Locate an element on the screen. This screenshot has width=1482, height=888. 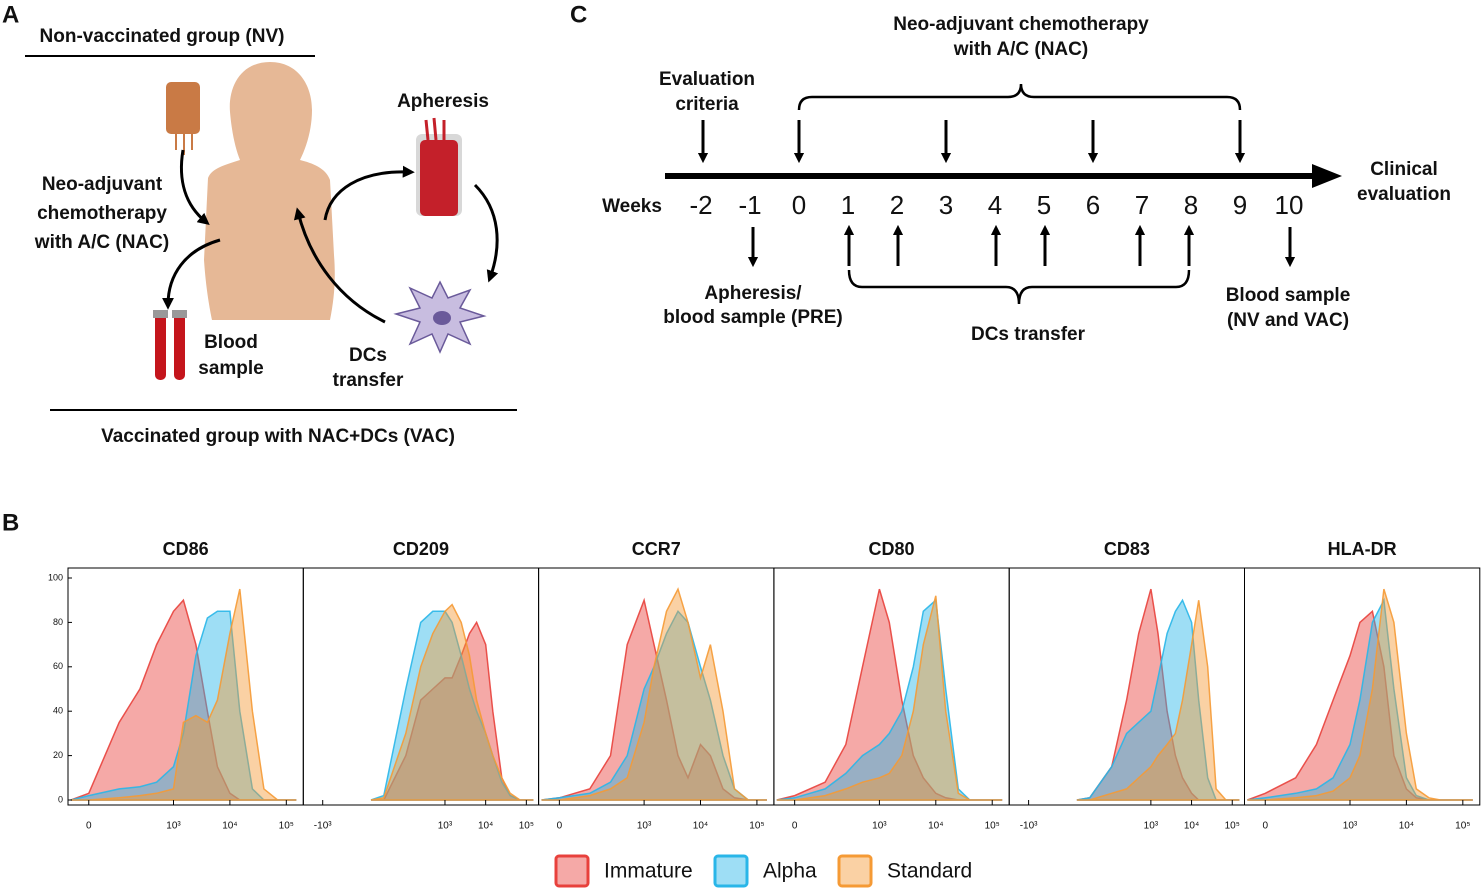
week-label: 3 is located at coordinates (946, 205).